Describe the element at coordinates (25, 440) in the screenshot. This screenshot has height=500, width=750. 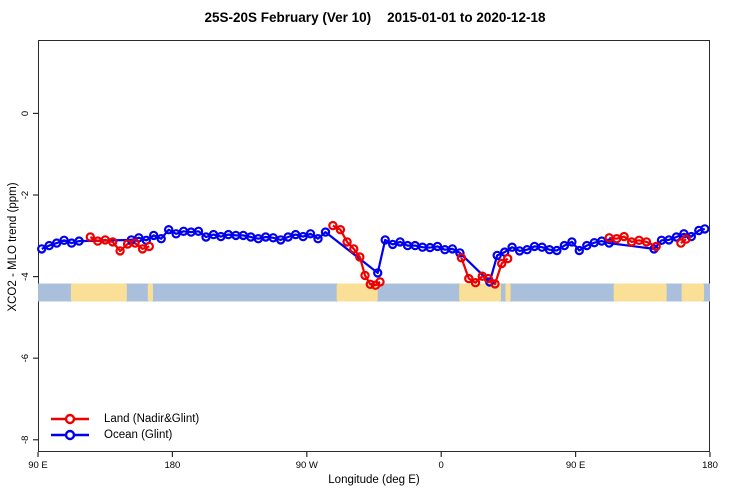
I see `y-tick-label: -8` at that location.